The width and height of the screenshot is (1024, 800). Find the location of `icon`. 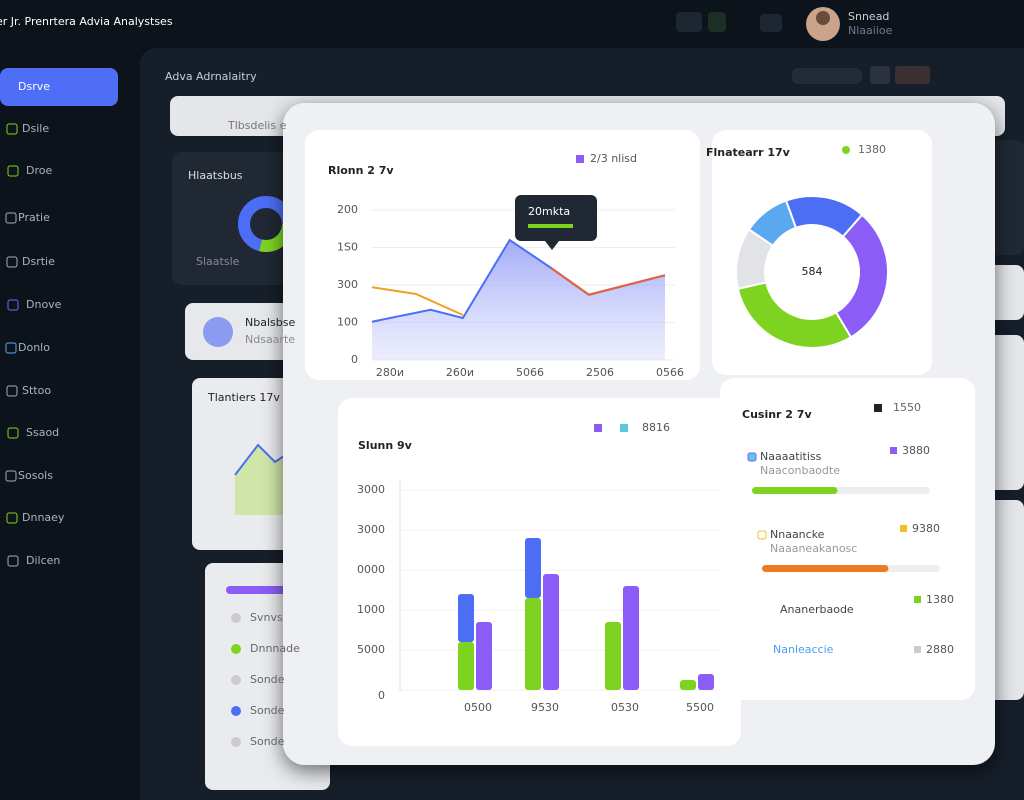

icon is located at coordinates (752, 457).